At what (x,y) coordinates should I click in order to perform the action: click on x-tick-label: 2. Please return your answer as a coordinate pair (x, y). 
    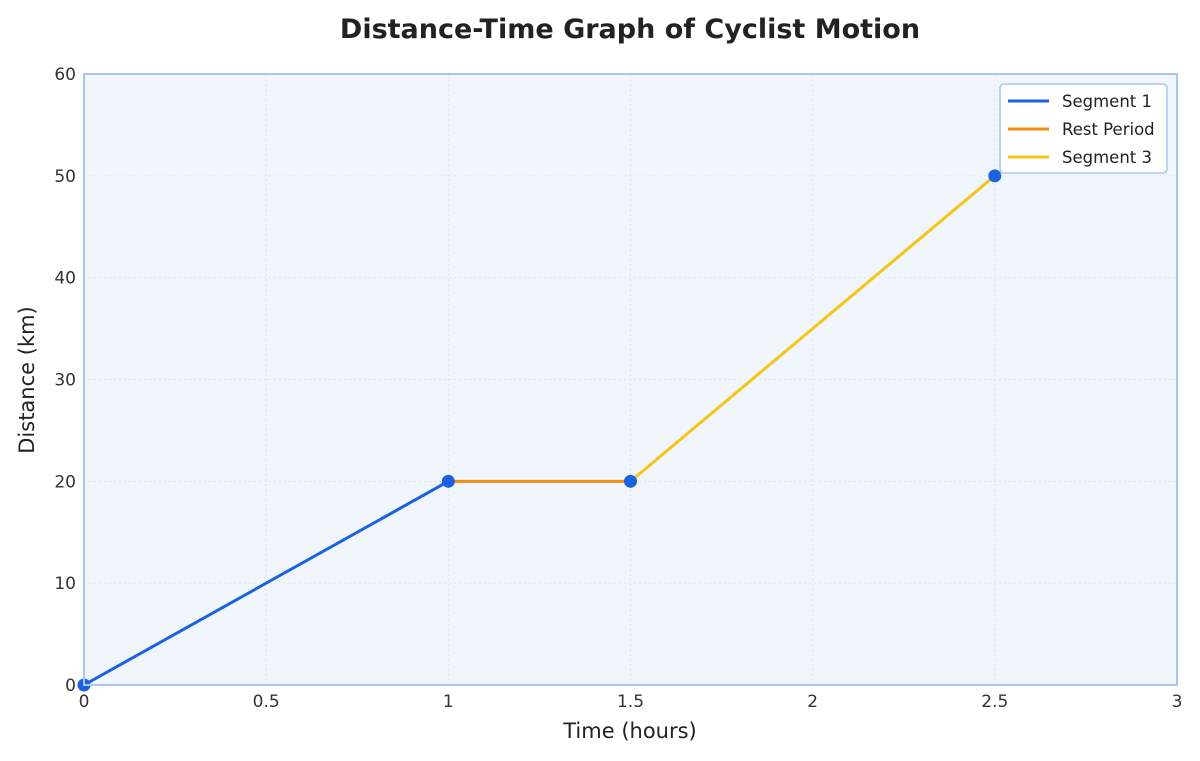
    Looking at the image, I should click on (812, 702).